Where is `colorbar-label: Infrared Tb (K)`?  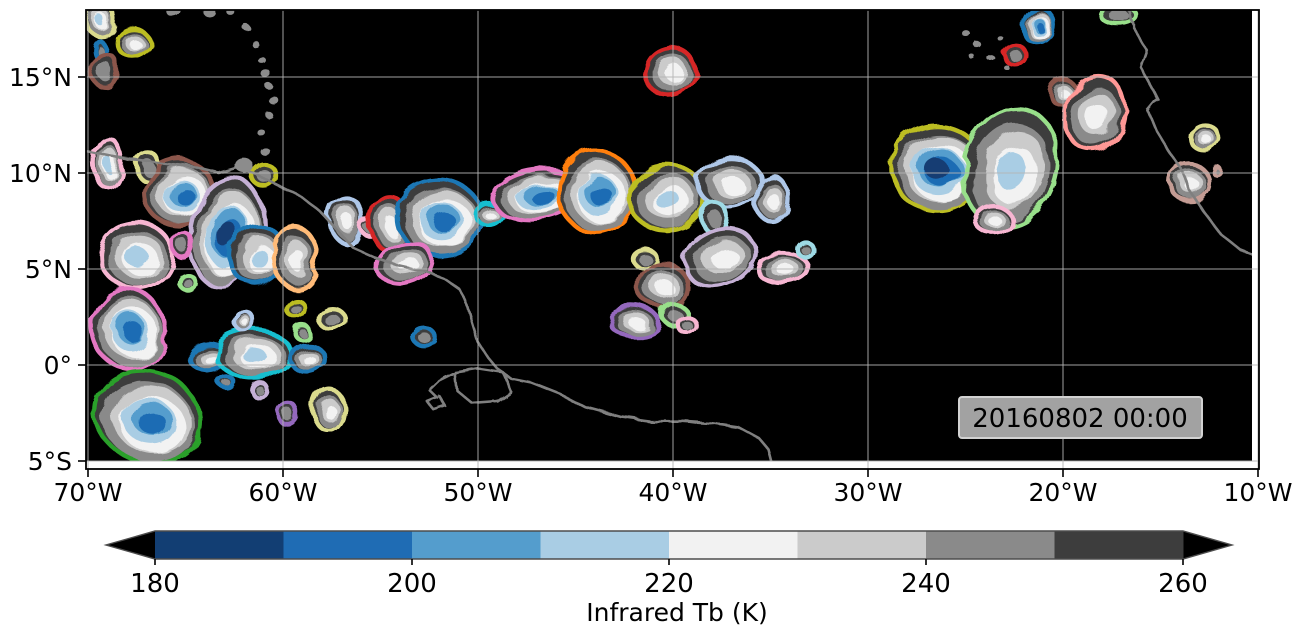 colorbar-label: Infrared Tb (K) is located at coordinates (677, 612).